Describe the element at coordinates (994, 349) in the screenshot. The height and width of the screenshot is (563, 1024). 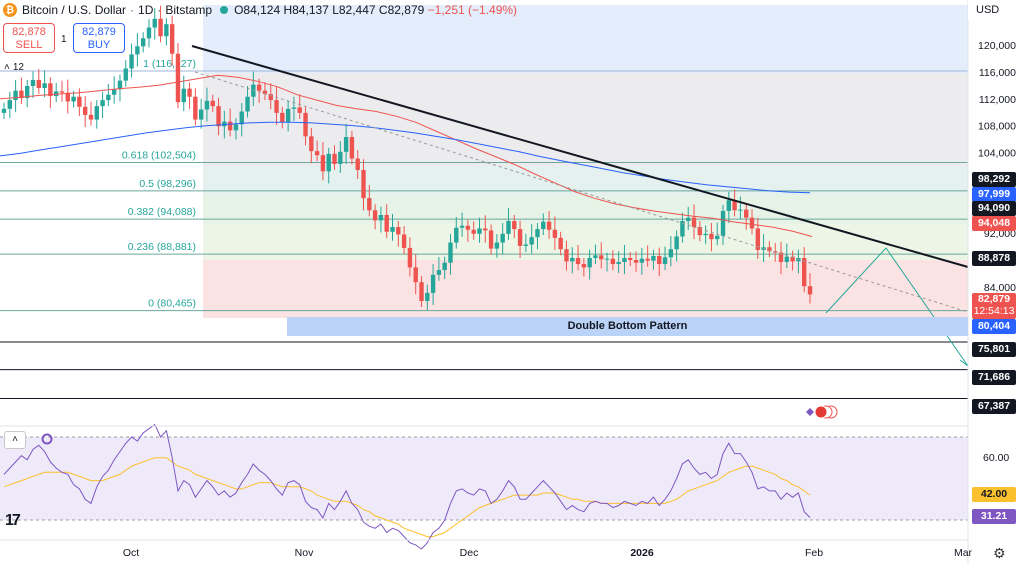
I see `badge-support-1: 75,801` at that location.